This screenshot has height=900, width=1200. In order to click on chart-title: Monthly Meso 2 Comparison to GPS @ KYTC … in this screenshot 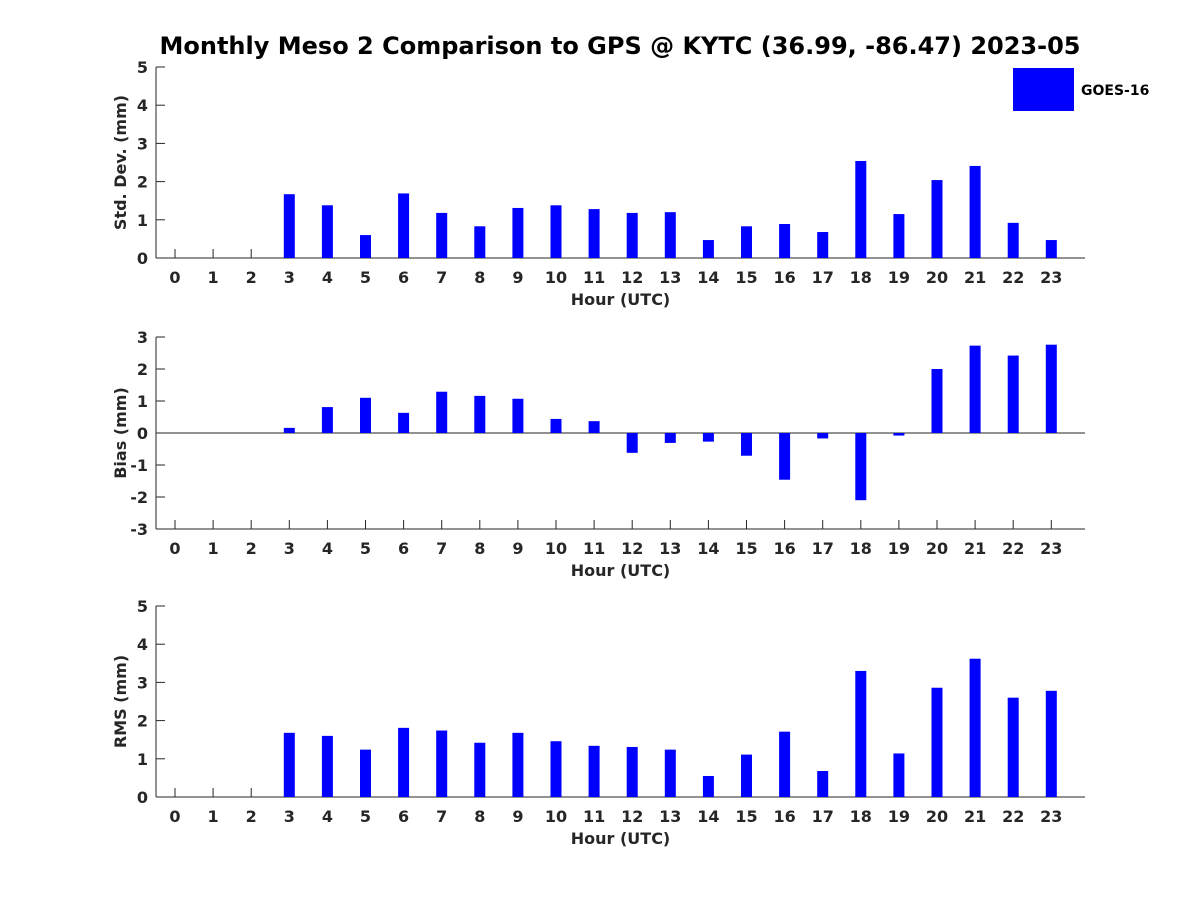, I will do `click(620, 46)`.